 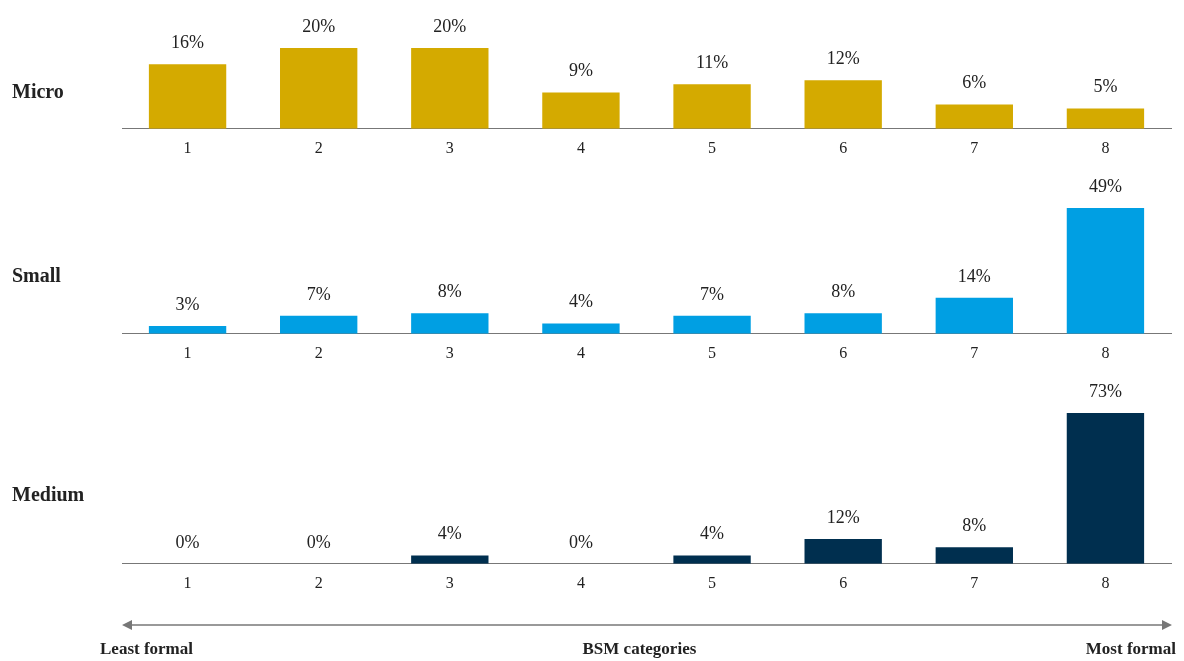 What do you see at coordinates (48, 494) in the screenshot?
I see `y-axis-title: Medium` at bounding box center [48, 494].